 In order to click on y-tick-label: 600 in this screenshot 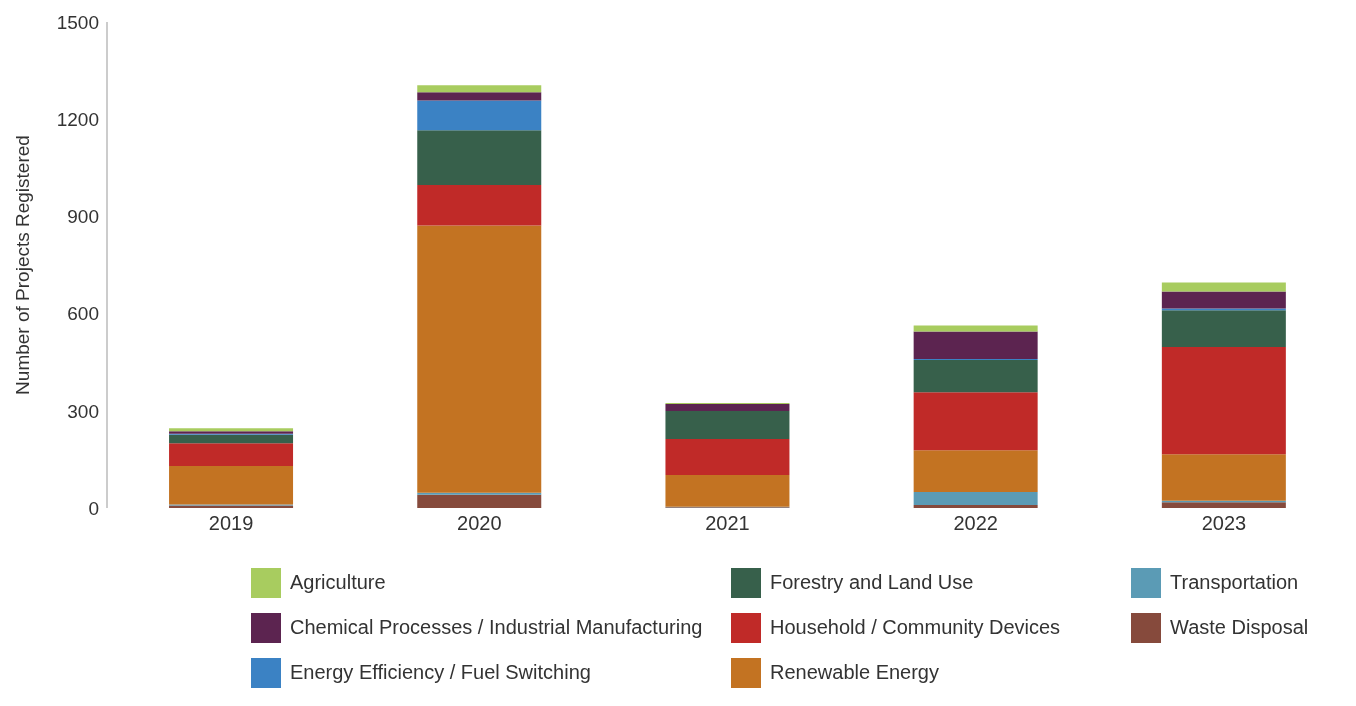, I will do `click(83, 314)`.